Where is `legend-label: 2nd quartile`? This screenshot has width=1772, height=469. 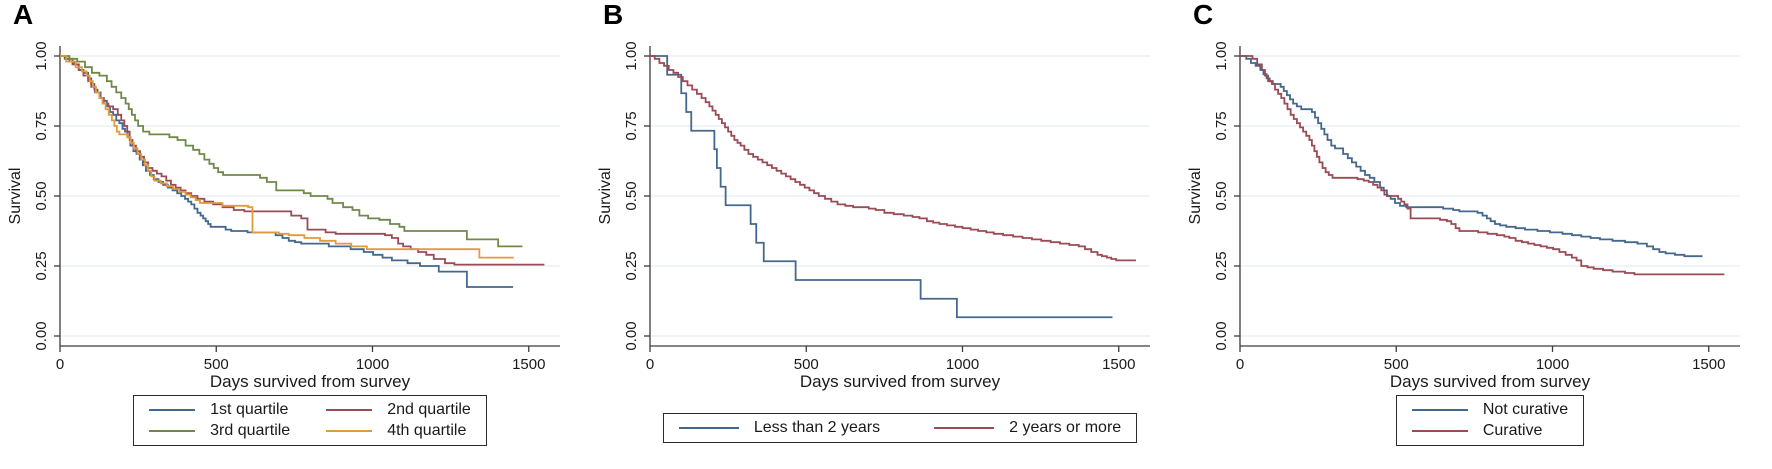 legend-label: 2nd quartile is located at coordinates (429, 409).